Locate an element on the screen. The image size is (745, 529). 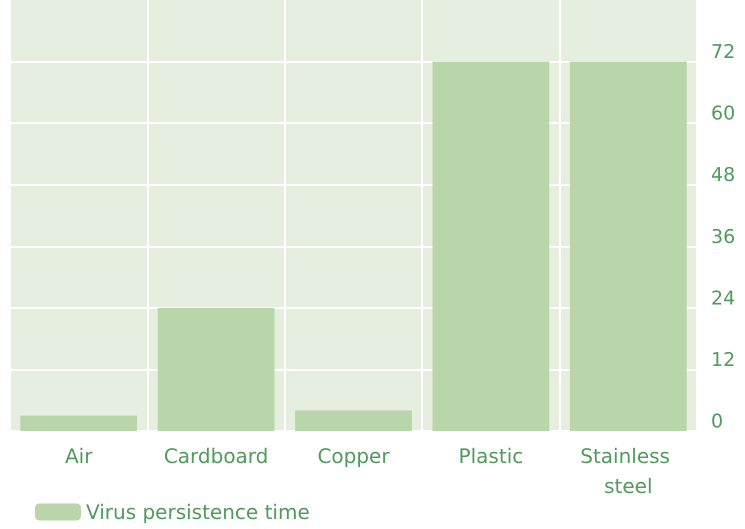
legend-label: Virus persistence time is located at coordinates (198, 512).